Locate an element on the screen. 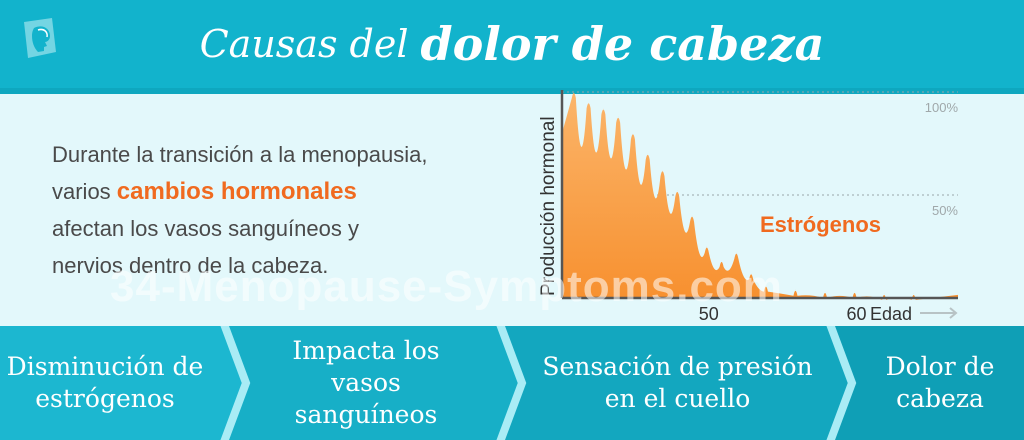 The image size is (1024, 440). step-1-label: Disminución de estrógenos is located at coordinates (105, 382).